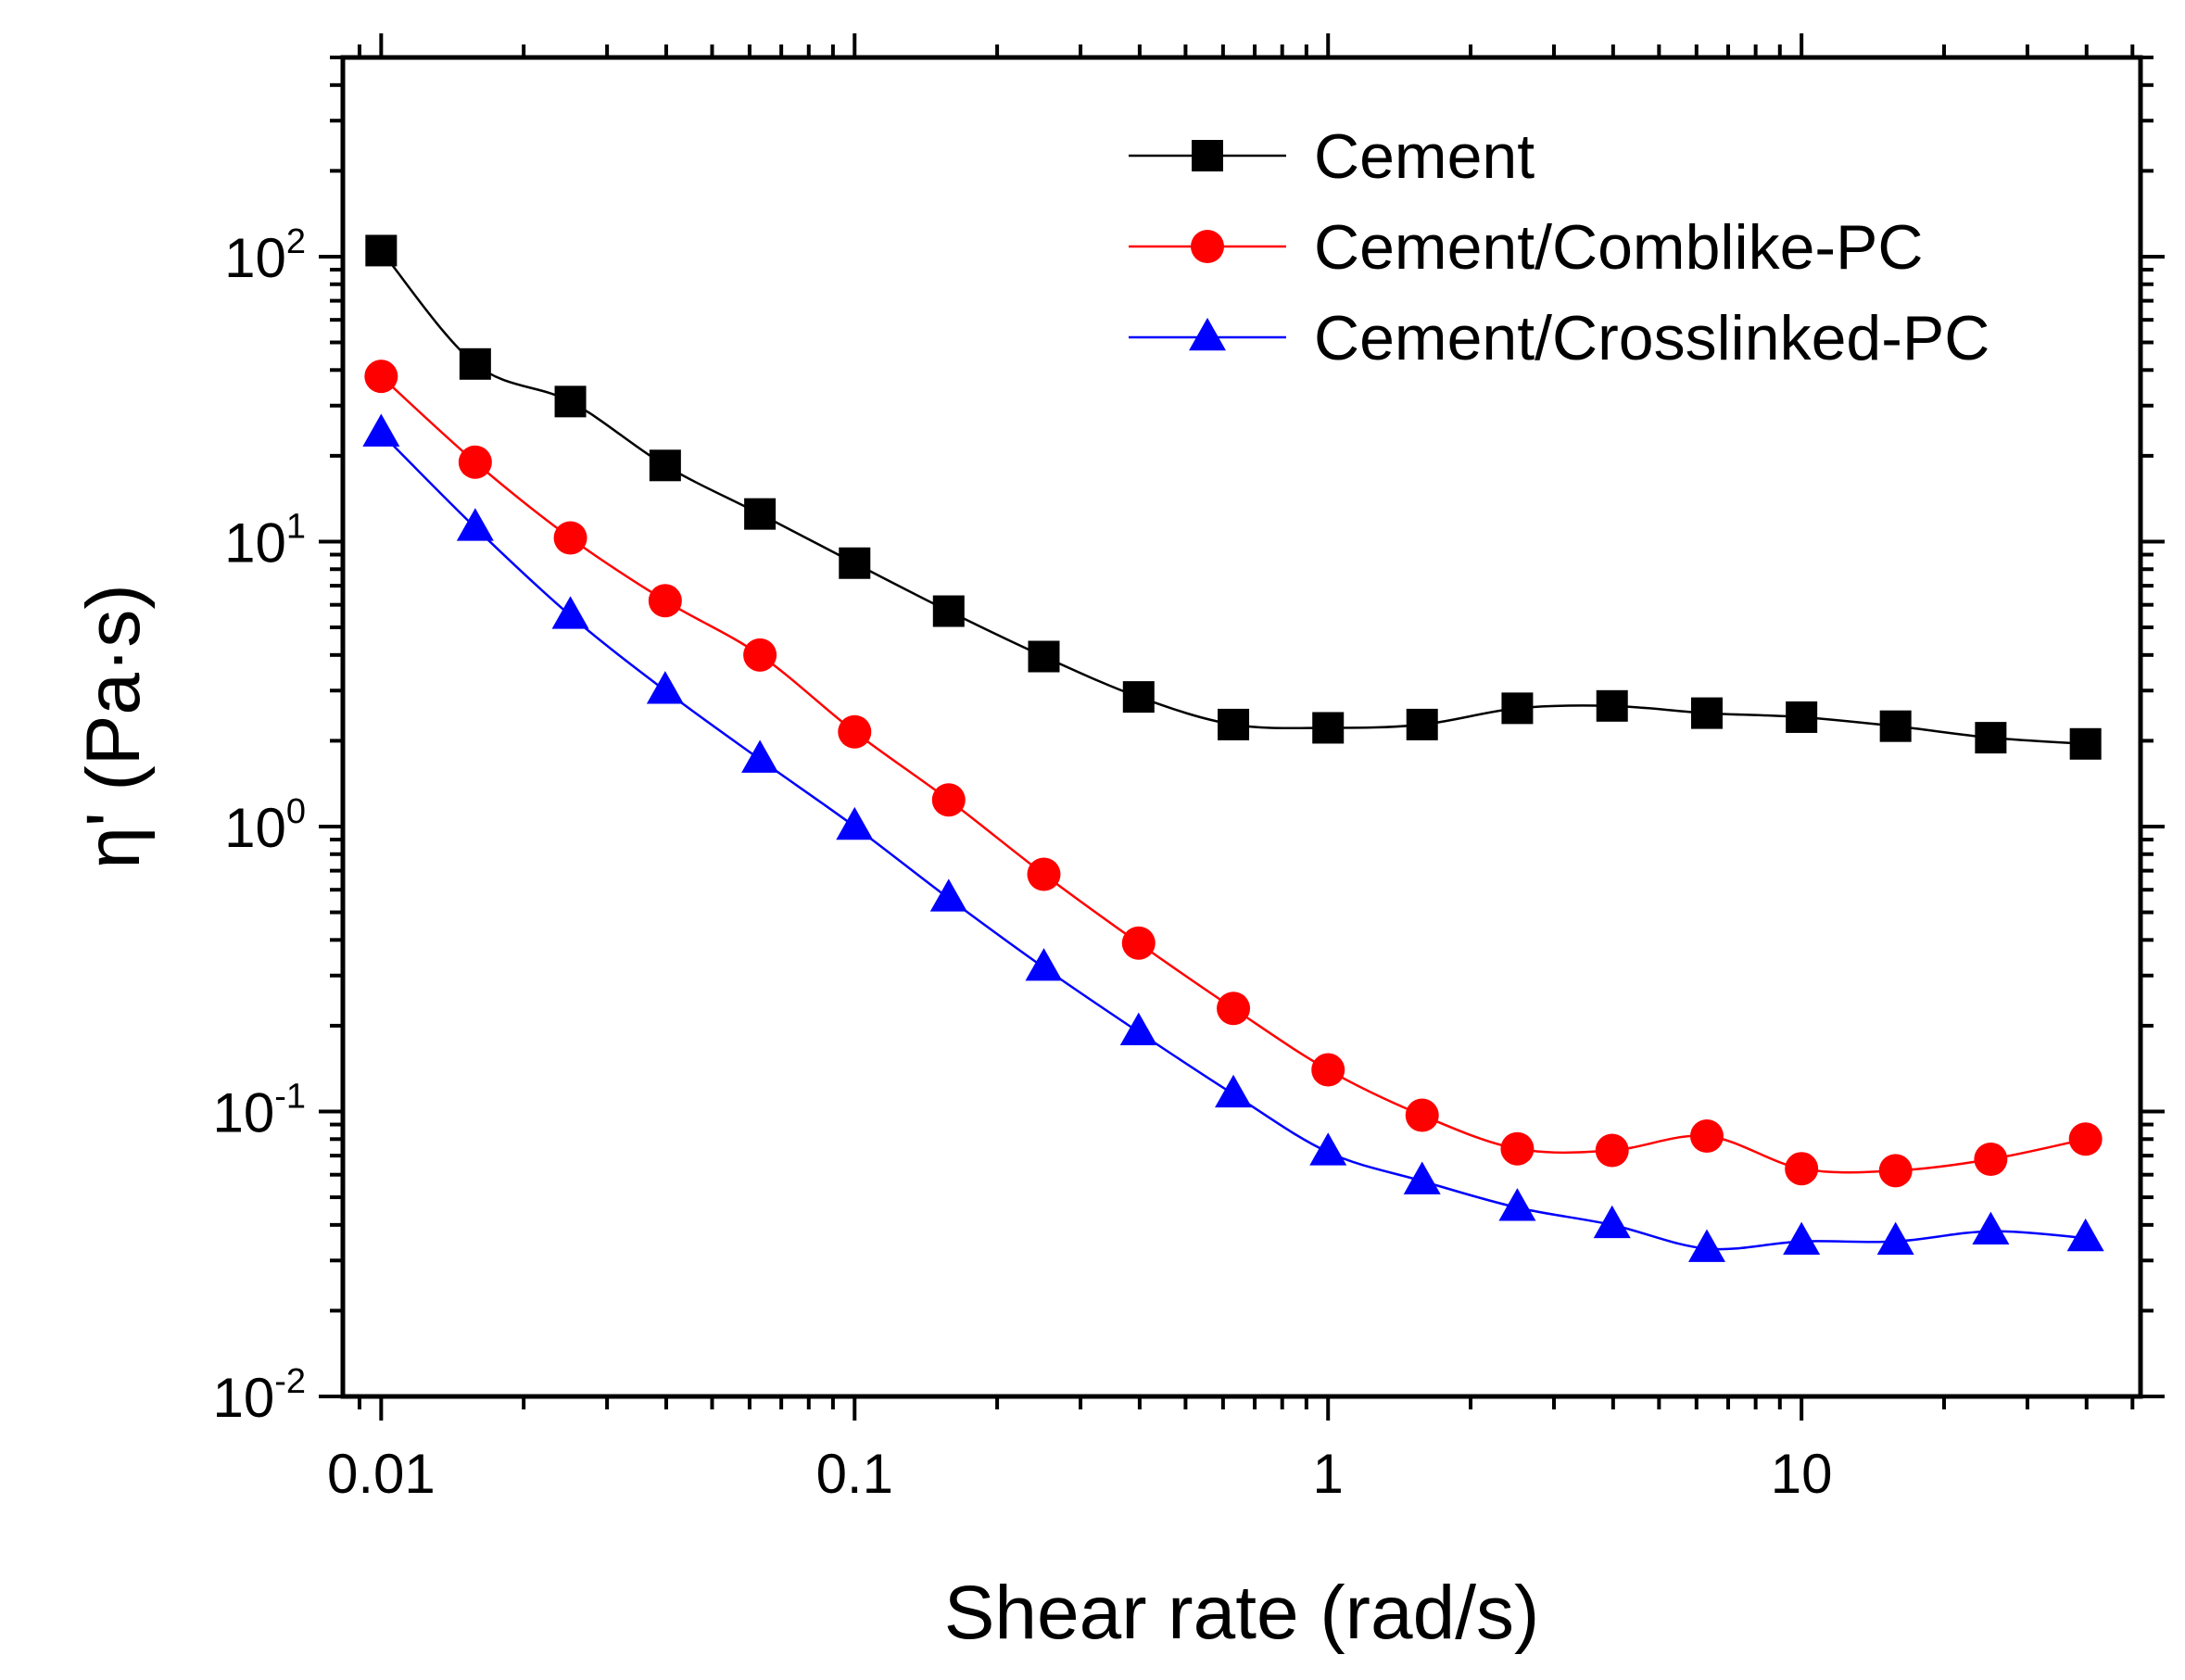 The image size is (2185, 1680). What do you see at coordinates (290, 1381) in the screenshot?
I see `y-tick-exponent: -2` at bounding box center [290, 1381].